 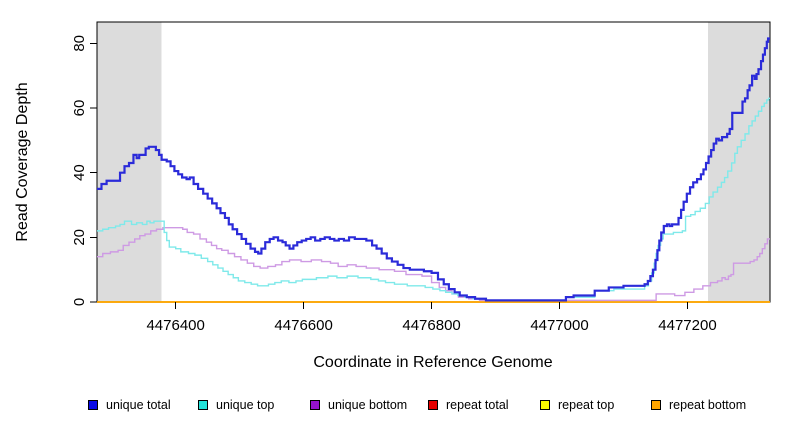 I want to click on x-tick-label: 4476800, so click(x=431, y=325).